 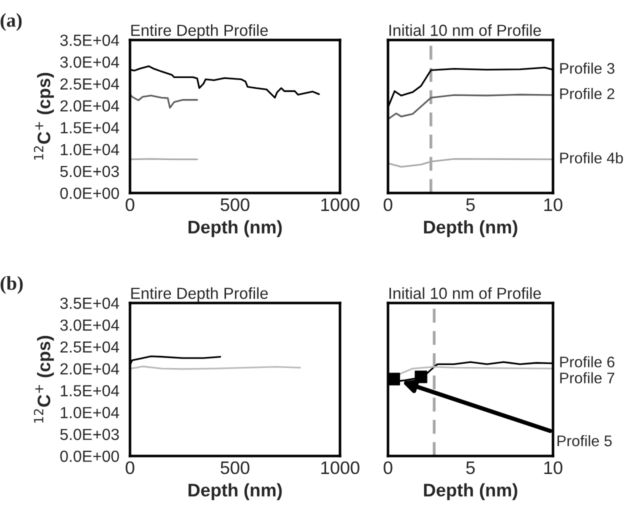 I want to click on series-label: Profile 2, so click(x=587, y=94).